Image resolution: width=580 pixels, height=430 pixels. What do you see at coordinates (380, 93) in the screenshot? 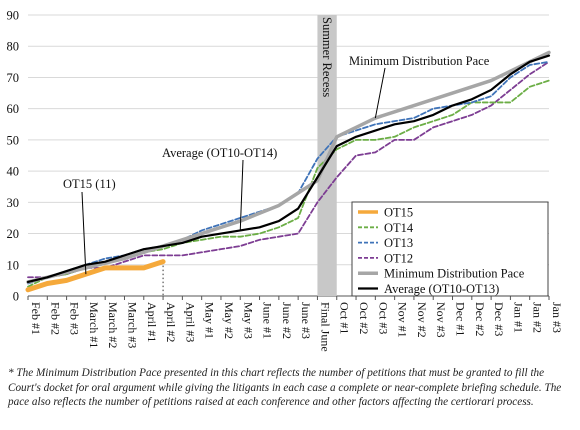
I see `annotation-pointer-minimum-distribution-pace` at bounding box center [380, 93].